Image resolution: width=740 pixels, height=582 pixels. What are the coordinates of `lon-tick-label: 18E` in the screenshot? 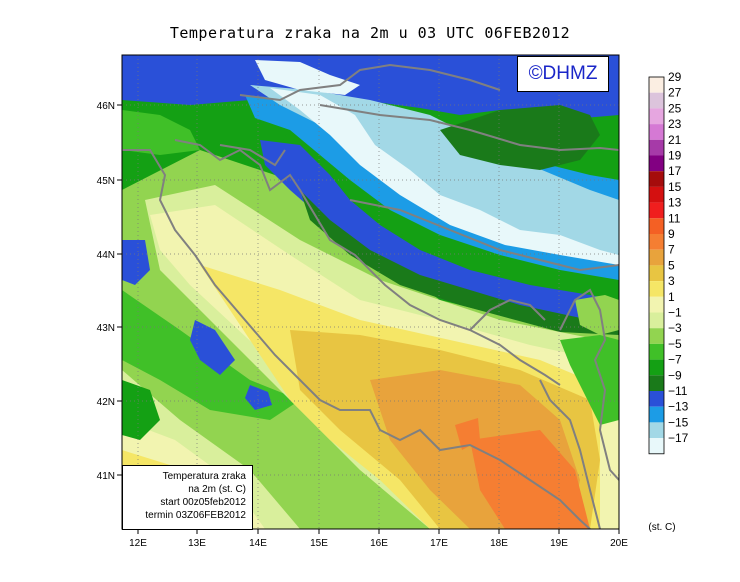 It's located at (499, 543).